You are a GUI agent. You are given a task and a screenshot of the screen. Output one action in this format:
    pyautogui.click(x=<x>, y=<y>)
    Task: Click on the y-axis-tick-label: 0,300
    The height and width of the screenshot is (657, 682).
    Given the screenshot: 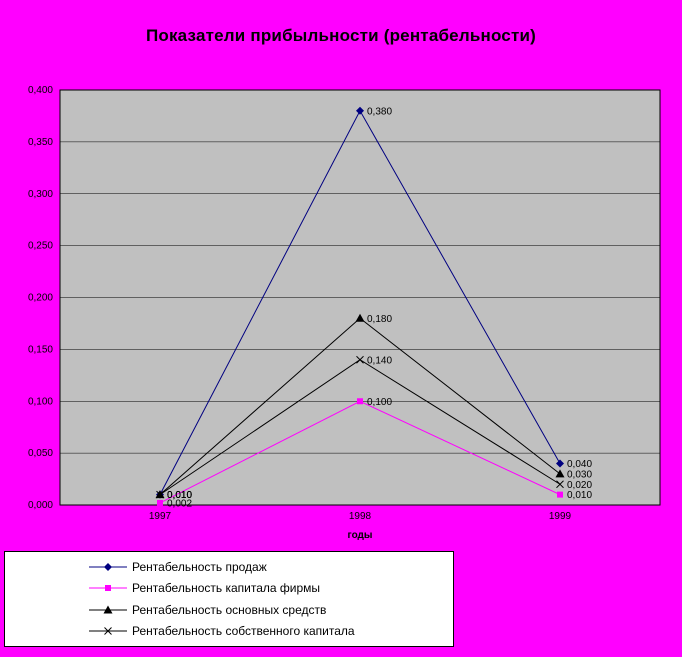 What is the action you would take?
    pyautogui.click(x=40, y=194)
    